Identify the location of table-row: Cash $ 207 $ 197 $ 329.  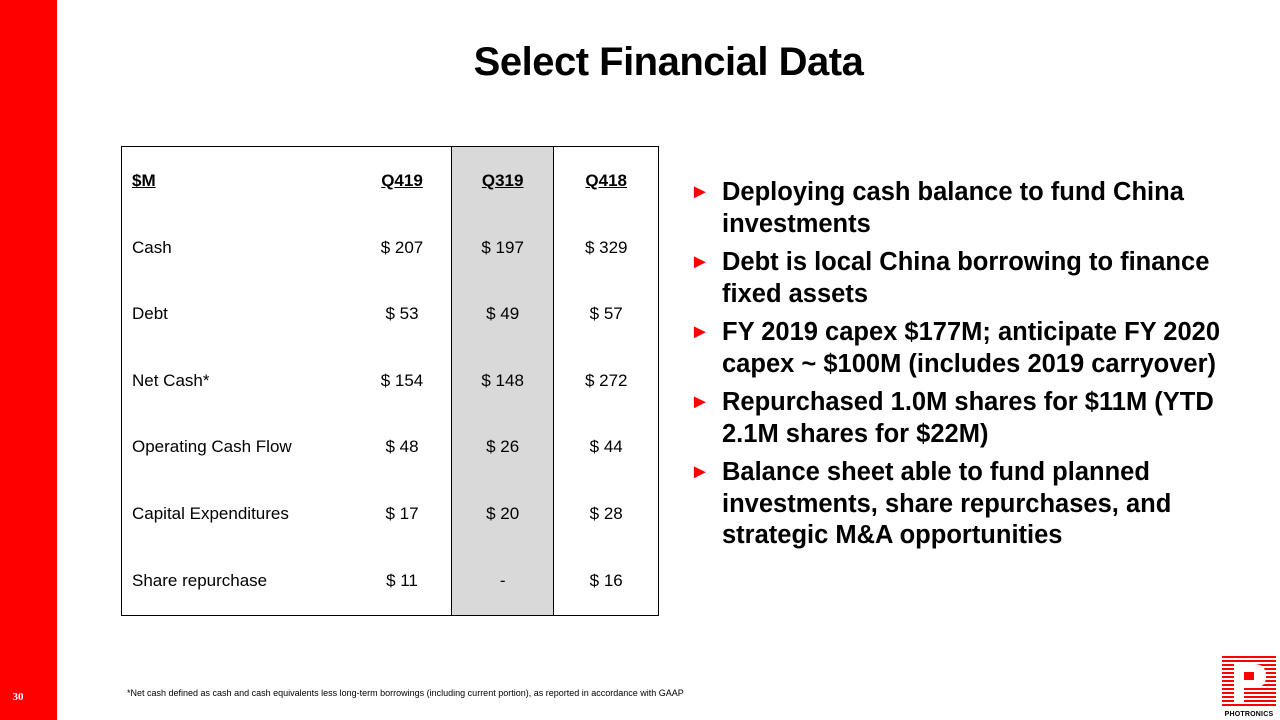
(390, 248).